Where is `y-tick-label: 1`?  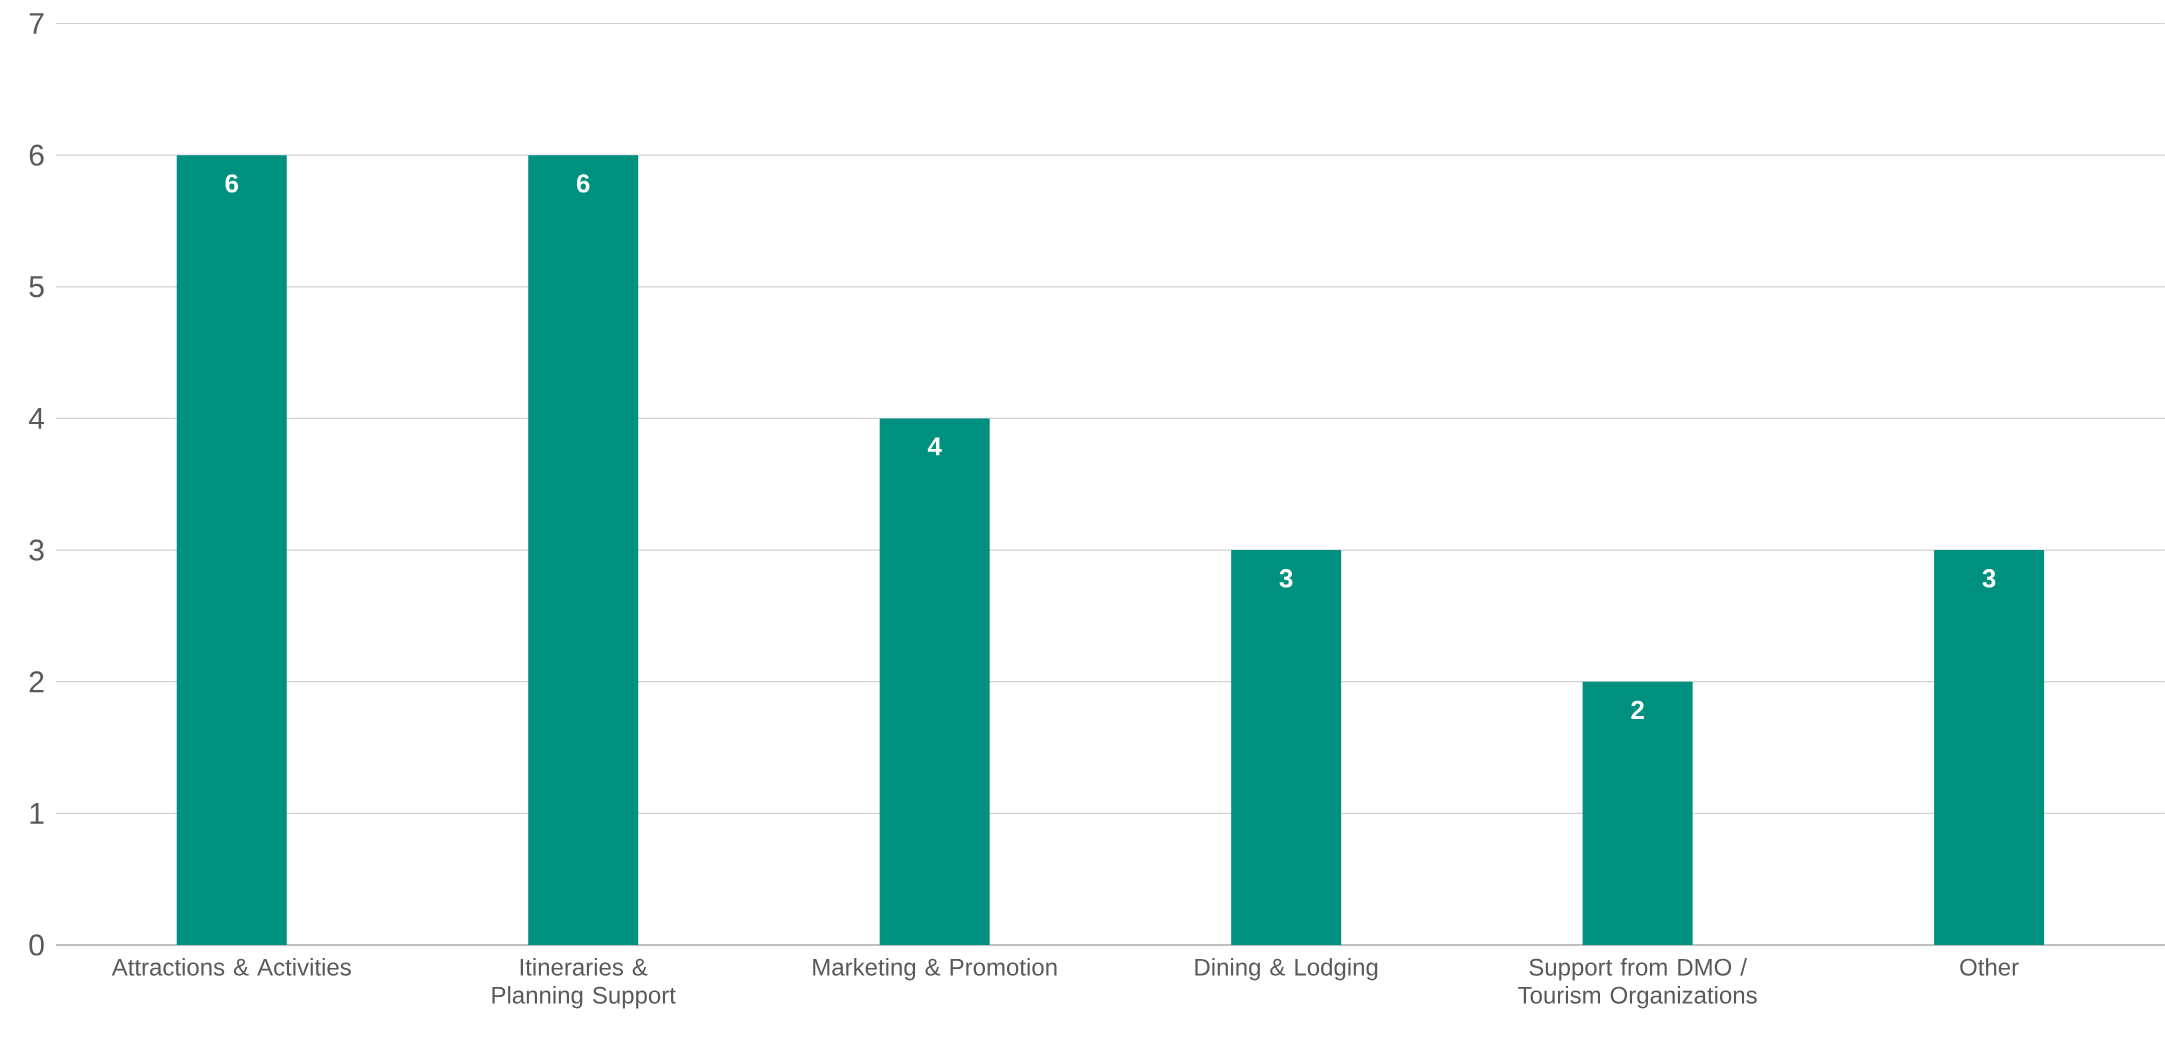 y-tick-label: 1 is located at coordinates (37, 813).